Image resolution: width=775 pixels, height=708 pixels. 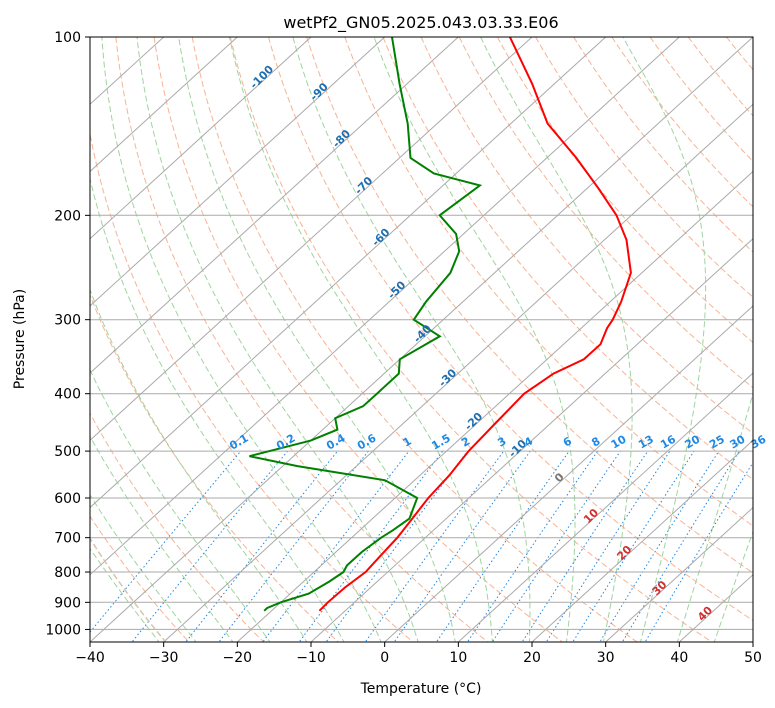 I want to click on y-tick-label: 300, so click(x=67, y=321).